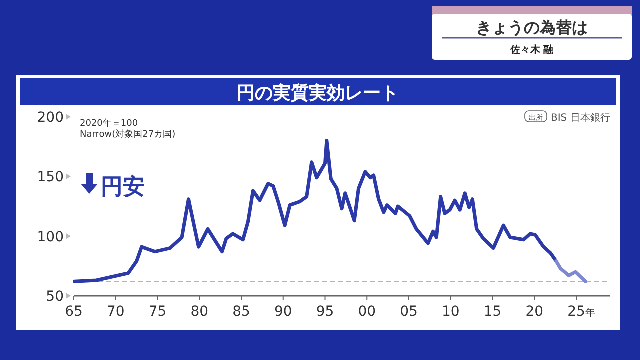  What do you see at coordinates (325, 312) in the screenshot?
I see `x-tick-label: 95` at bounding box center [325, 312].